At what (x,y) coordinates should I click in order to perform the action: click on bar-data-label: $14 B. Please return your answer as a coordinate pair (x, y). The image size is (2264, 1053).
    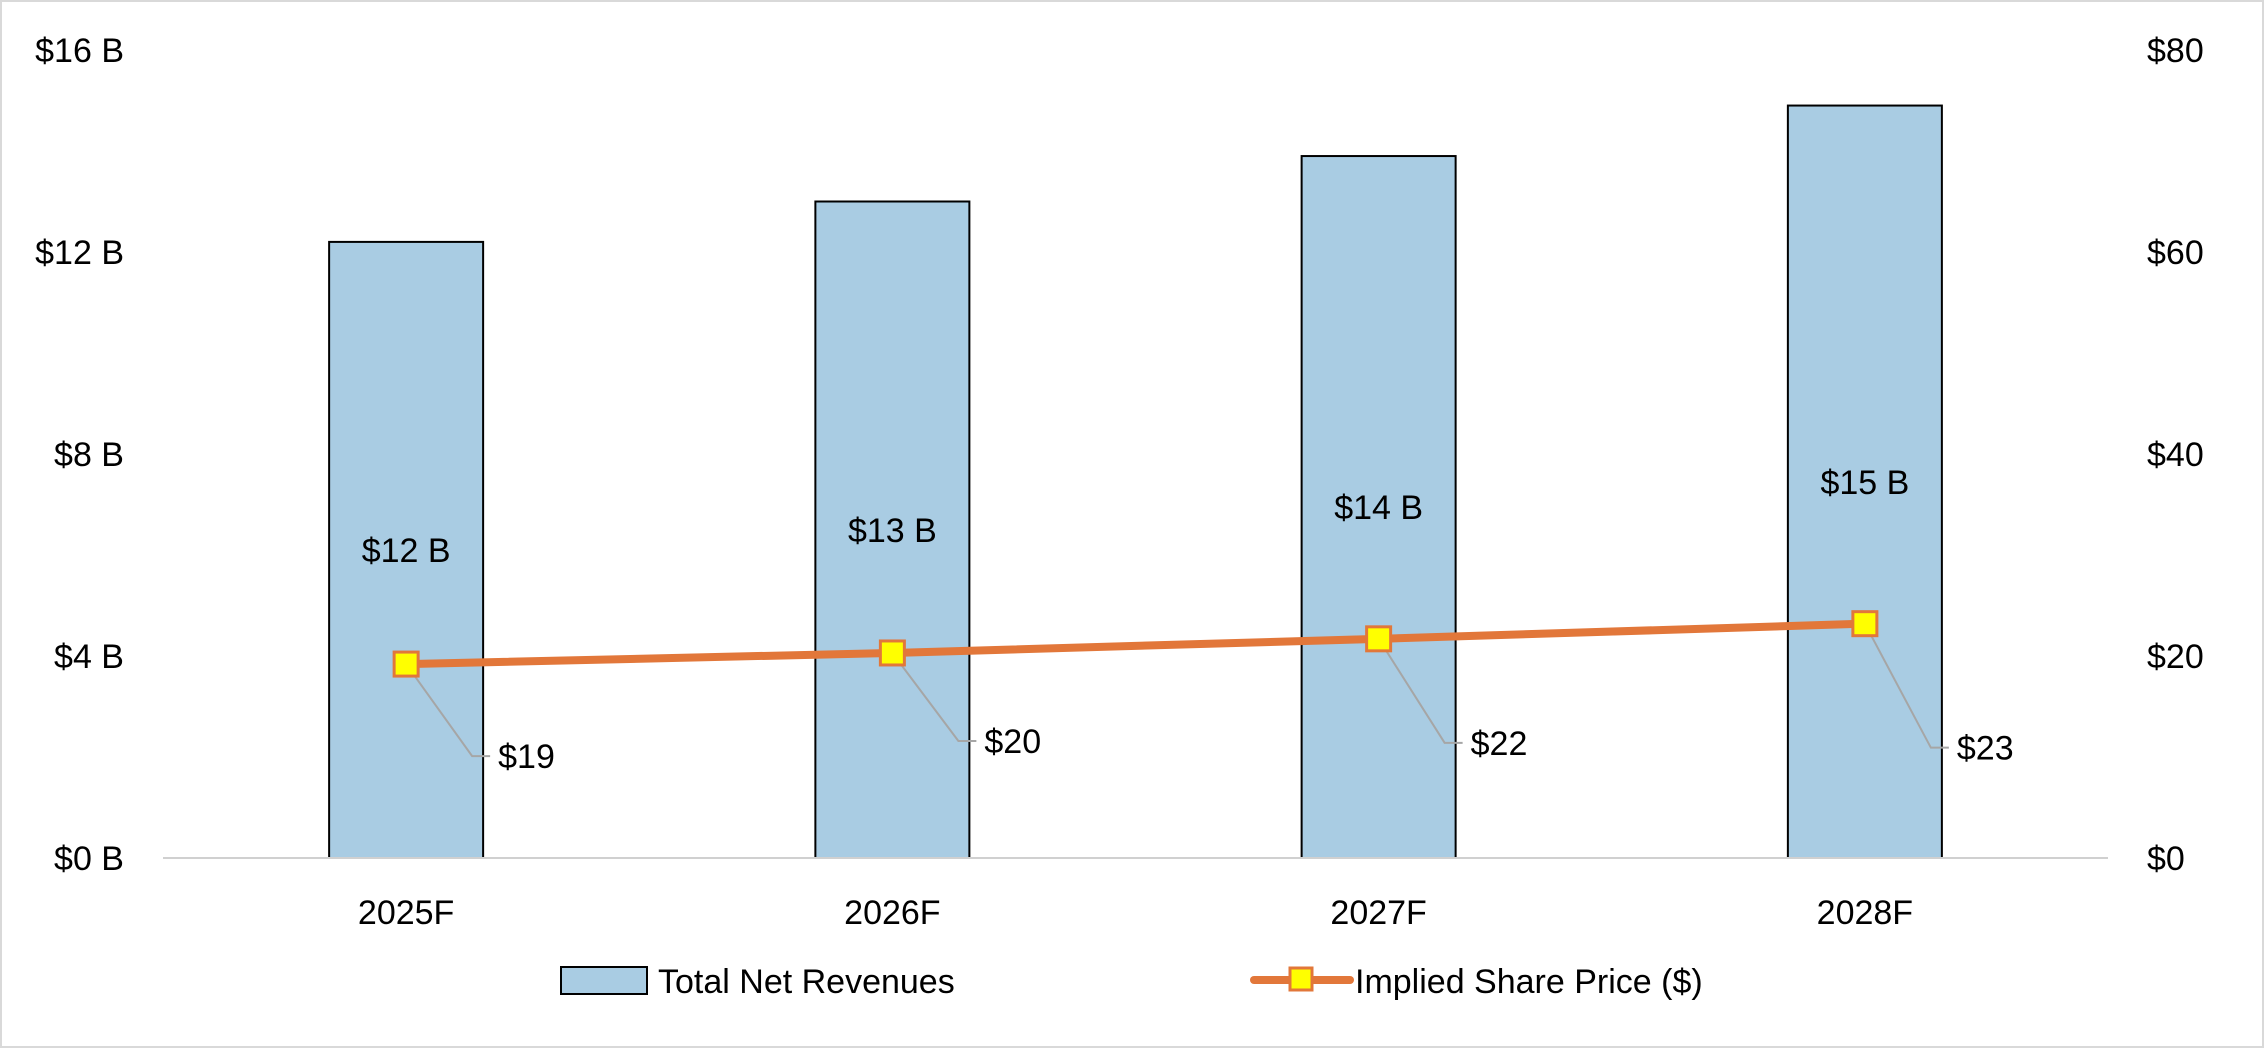
    Looking at the image, I should click on (1378, 508).